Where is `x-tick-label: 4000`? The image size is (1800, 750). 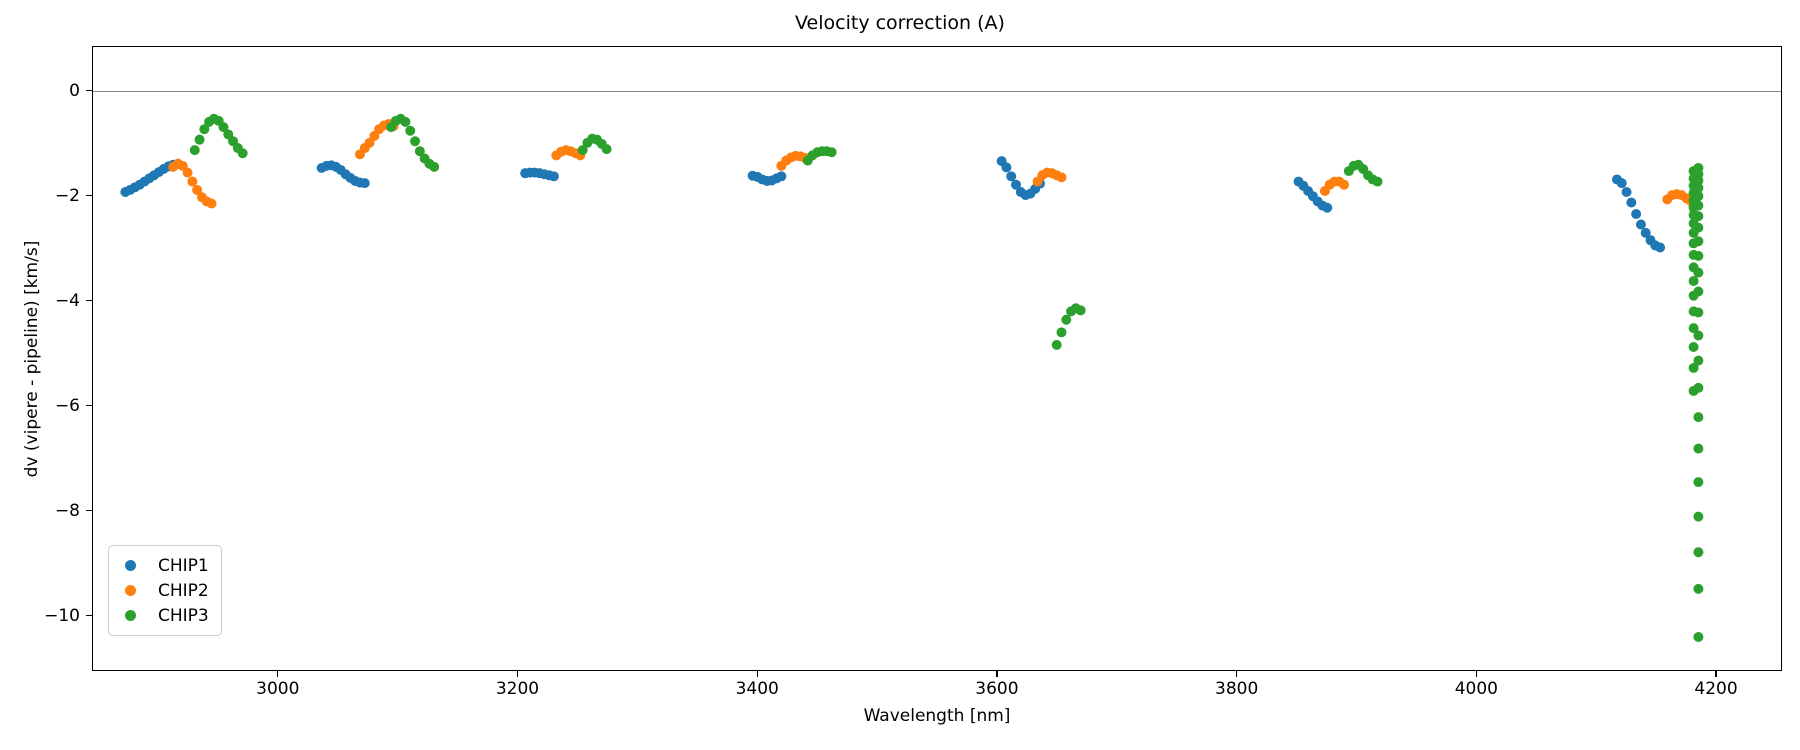 x-tick-label: 4000 is located at coordinates (1476, 689).